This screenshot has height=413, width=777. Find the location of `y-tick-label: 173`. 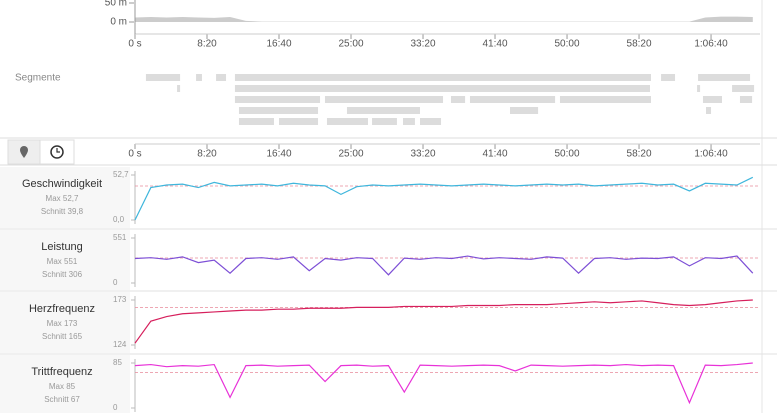

y-tick-label: 173 is located at coordinates (120, 299).